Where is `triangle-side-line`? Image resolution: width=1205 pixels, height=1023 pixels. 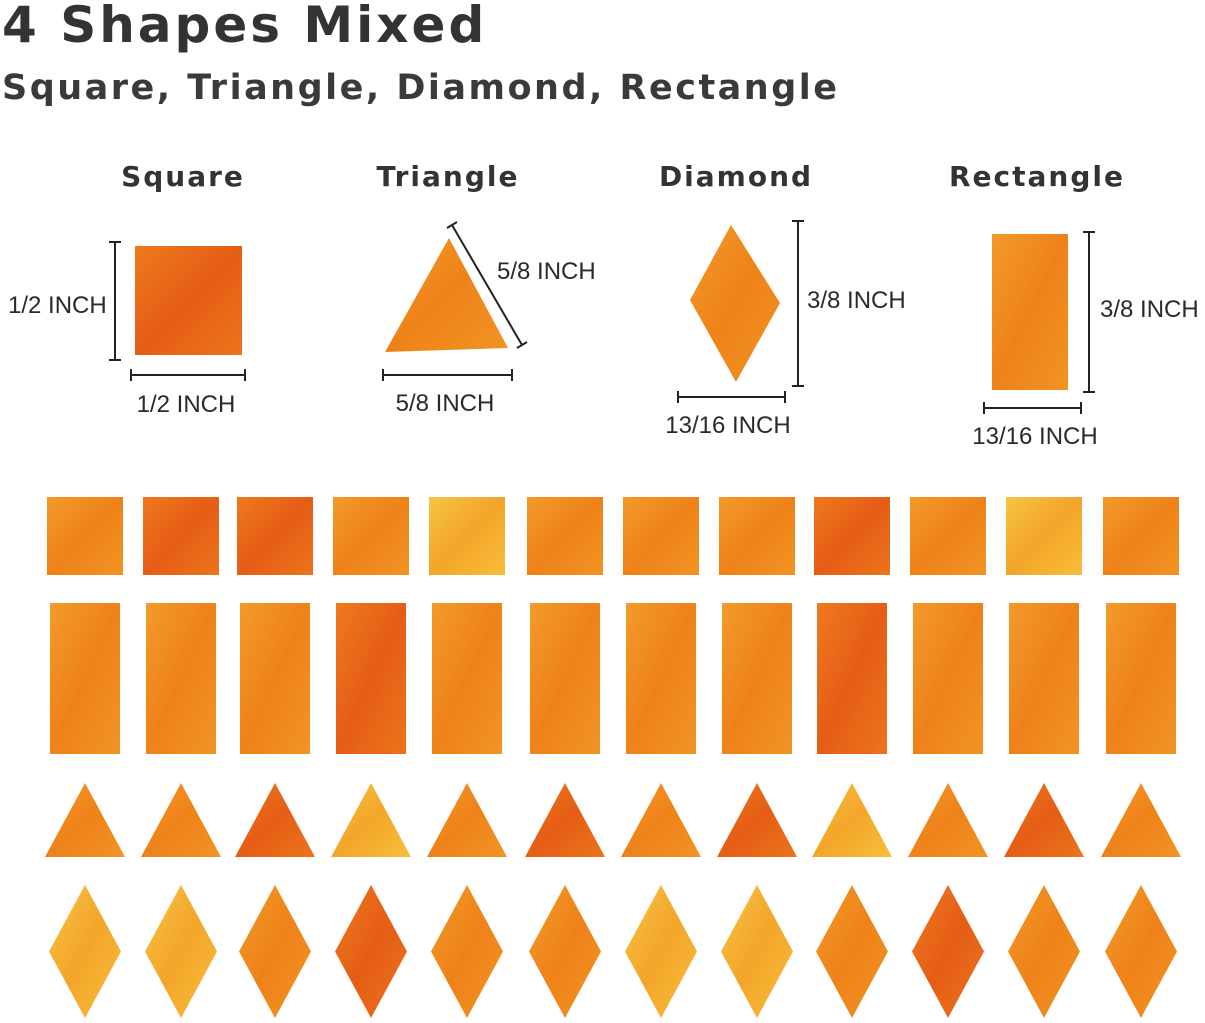
triangle-side-line is located at coordinates (487, 285).